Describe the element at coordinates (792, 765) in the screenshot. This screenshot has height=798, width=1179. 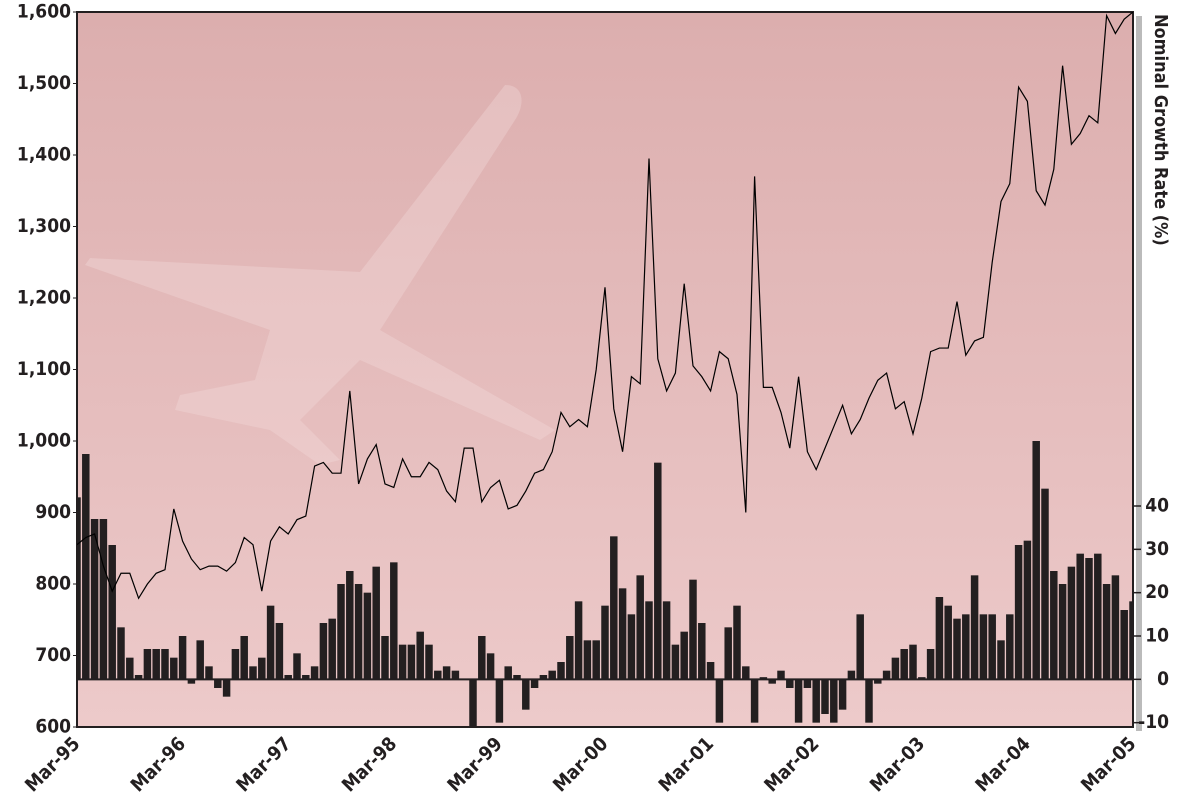
I see `x-tick-label: Mar-02` at that location.